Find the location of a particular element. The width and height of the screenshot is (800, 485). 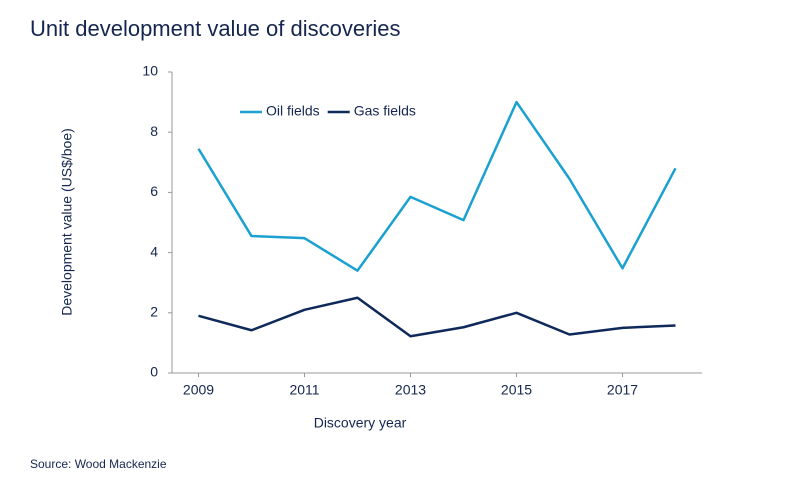

y-tick-label: 8 is located at coordinates (154, 131).